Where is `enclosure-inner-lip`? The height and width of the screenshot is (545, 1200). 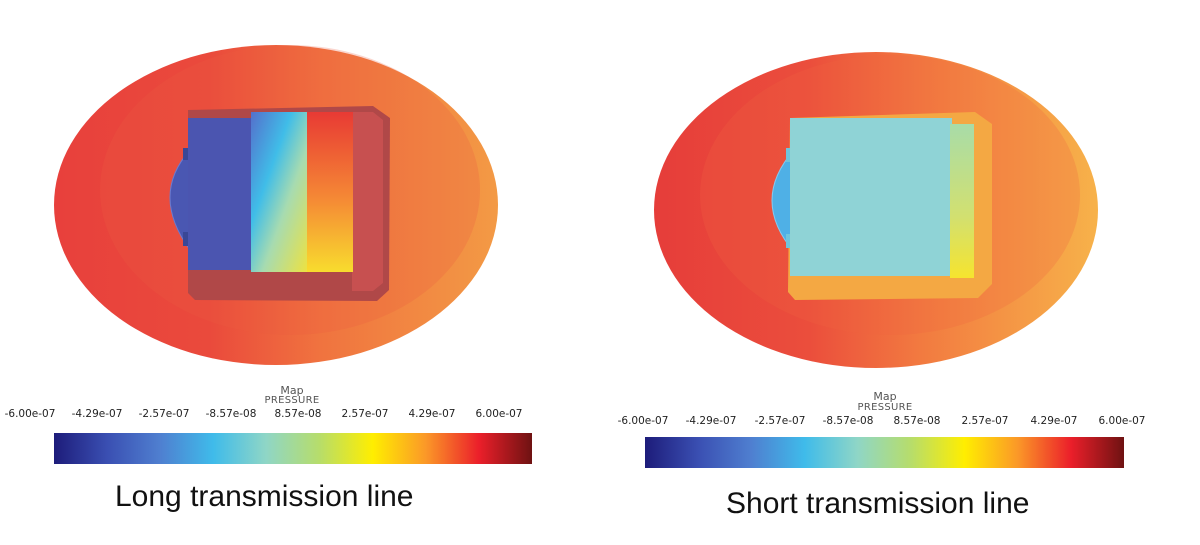
enclosure-inner-lip is located at coordinates (367, 201).